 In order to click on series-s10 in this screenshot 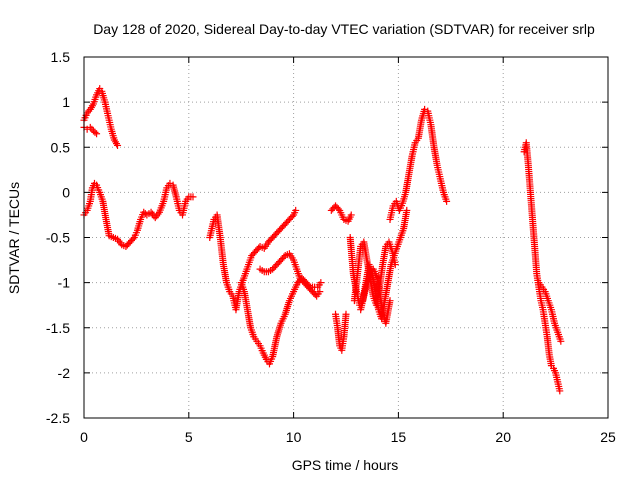, I will do `click(374, 273)`.